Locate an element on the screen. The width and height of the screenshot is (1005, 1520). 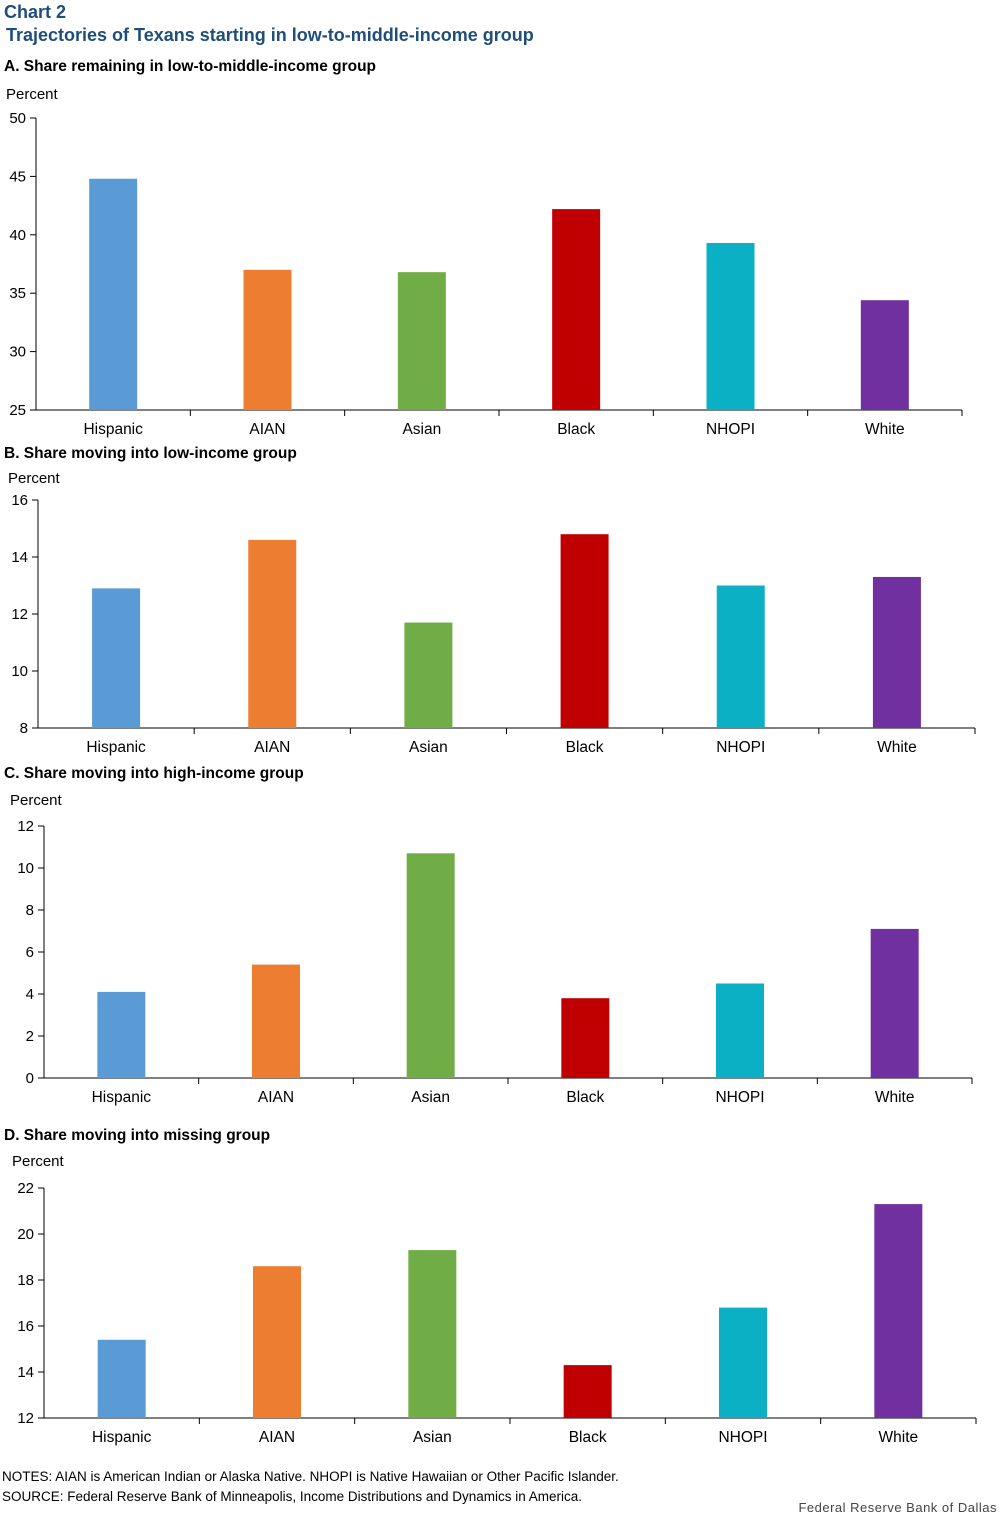
panel-a-category-label: NHOPI is located at coordinates (730, 429).